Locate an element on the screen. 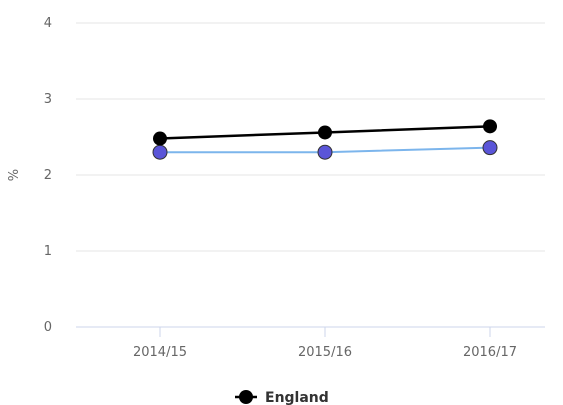  y-axis-label: % is located at coordinates (14, 175).